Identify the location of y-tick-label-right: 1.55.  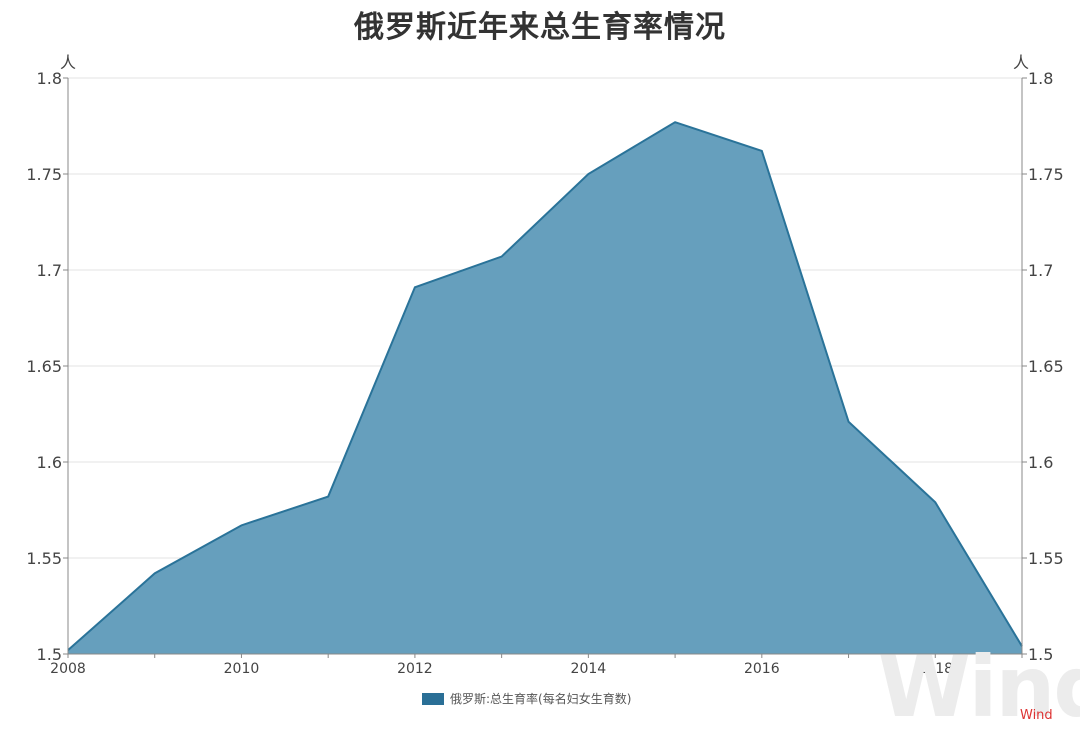
(1046, 558).